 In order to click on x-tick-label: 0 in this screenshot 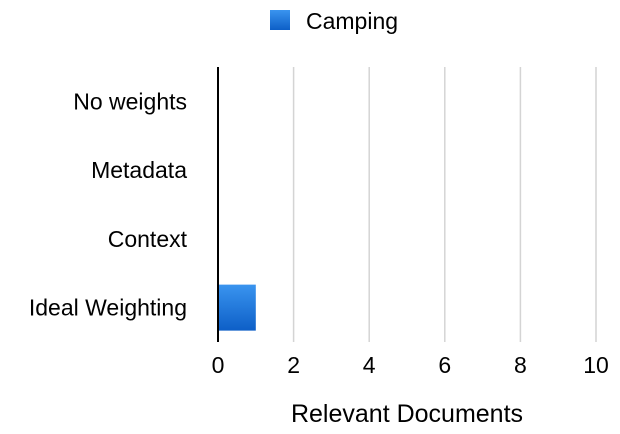, I will do `click(218, 365)`.